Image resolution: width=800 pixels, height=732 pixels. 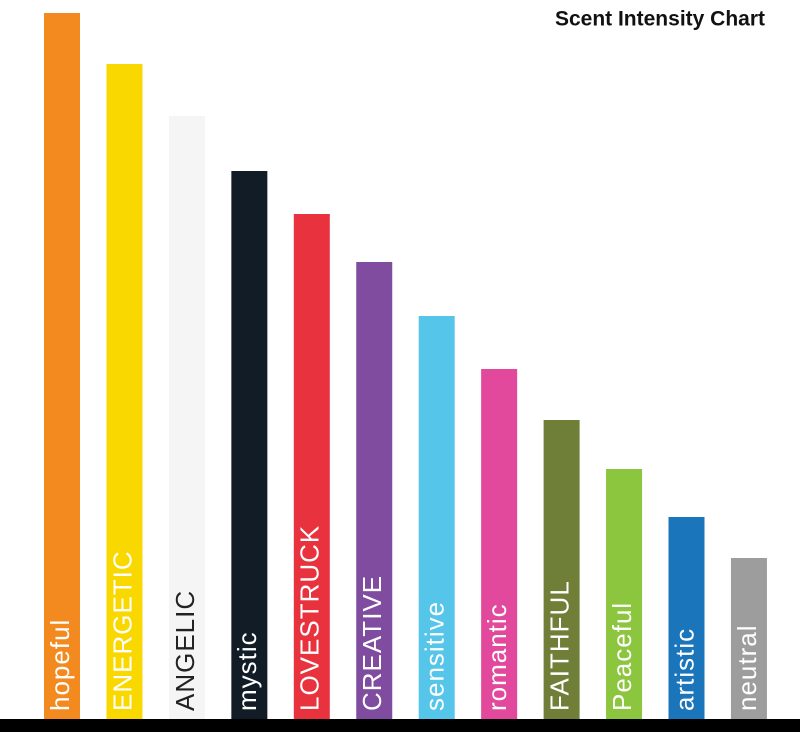 I want to click on bar-label: hopeful, so click(x=60, y=665).